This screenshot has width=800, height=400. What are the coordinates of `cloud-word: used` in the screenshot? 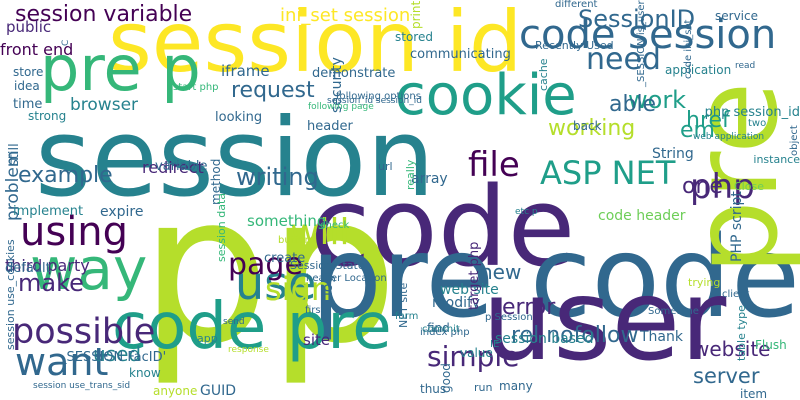 It's located at (117, 354).